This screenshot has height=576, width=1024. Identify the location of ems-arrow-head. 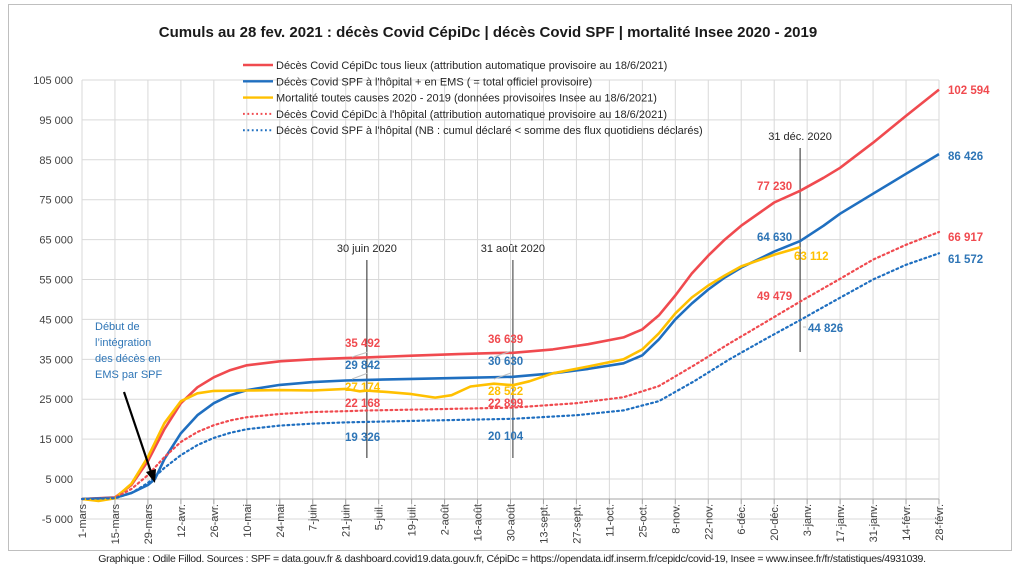
(151, 476).